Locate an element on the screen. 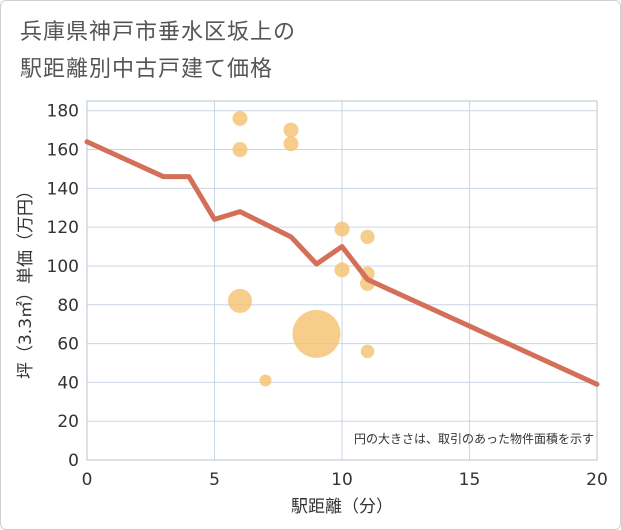  chart-title-line2: 駅距離別中古戸建て価格 is located at coordinates (147, 69).